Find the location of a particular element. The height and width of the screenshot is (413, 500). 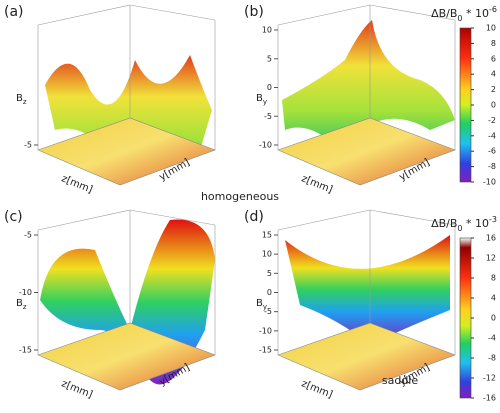

colorbar-tick-label: -12 is located at coordinates (489, 378).